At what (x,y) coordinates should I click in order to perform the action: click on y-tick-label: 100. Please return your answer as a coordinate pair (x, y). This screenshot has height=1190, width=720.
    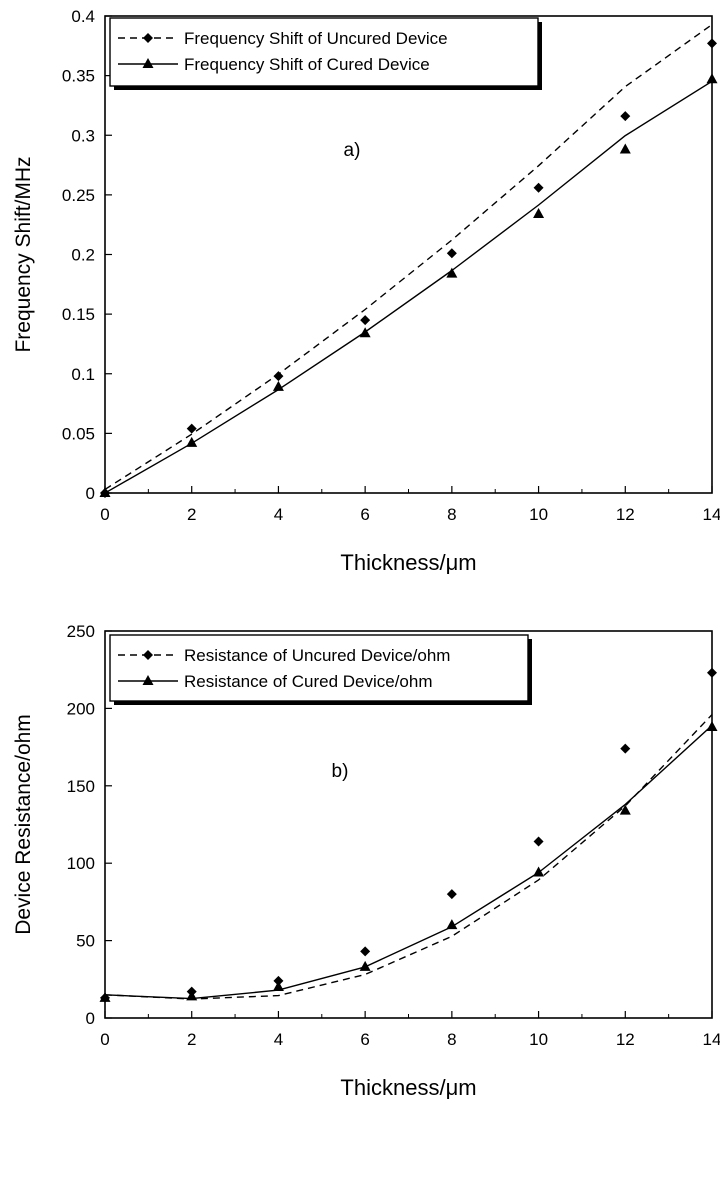
    Looking at the image, I should click on (81, 863).